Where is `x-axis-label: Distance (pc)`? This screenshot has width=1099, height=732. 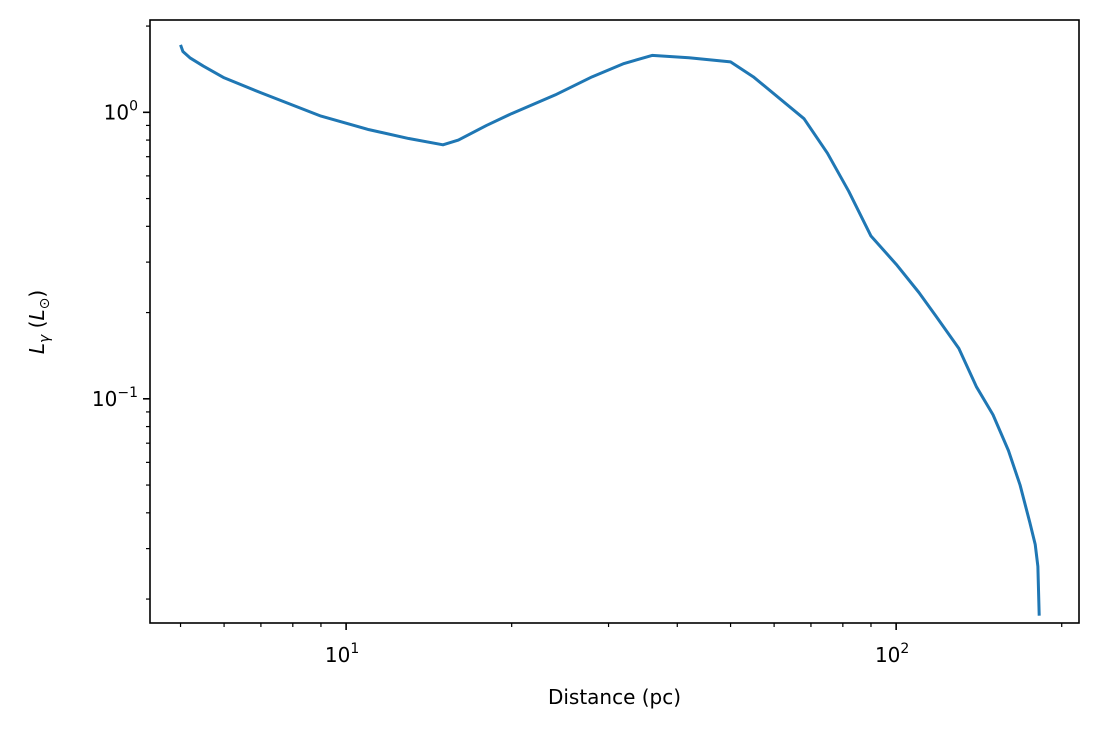 x-axis-label: Distance (pc) is located at coordinates (614, 697).